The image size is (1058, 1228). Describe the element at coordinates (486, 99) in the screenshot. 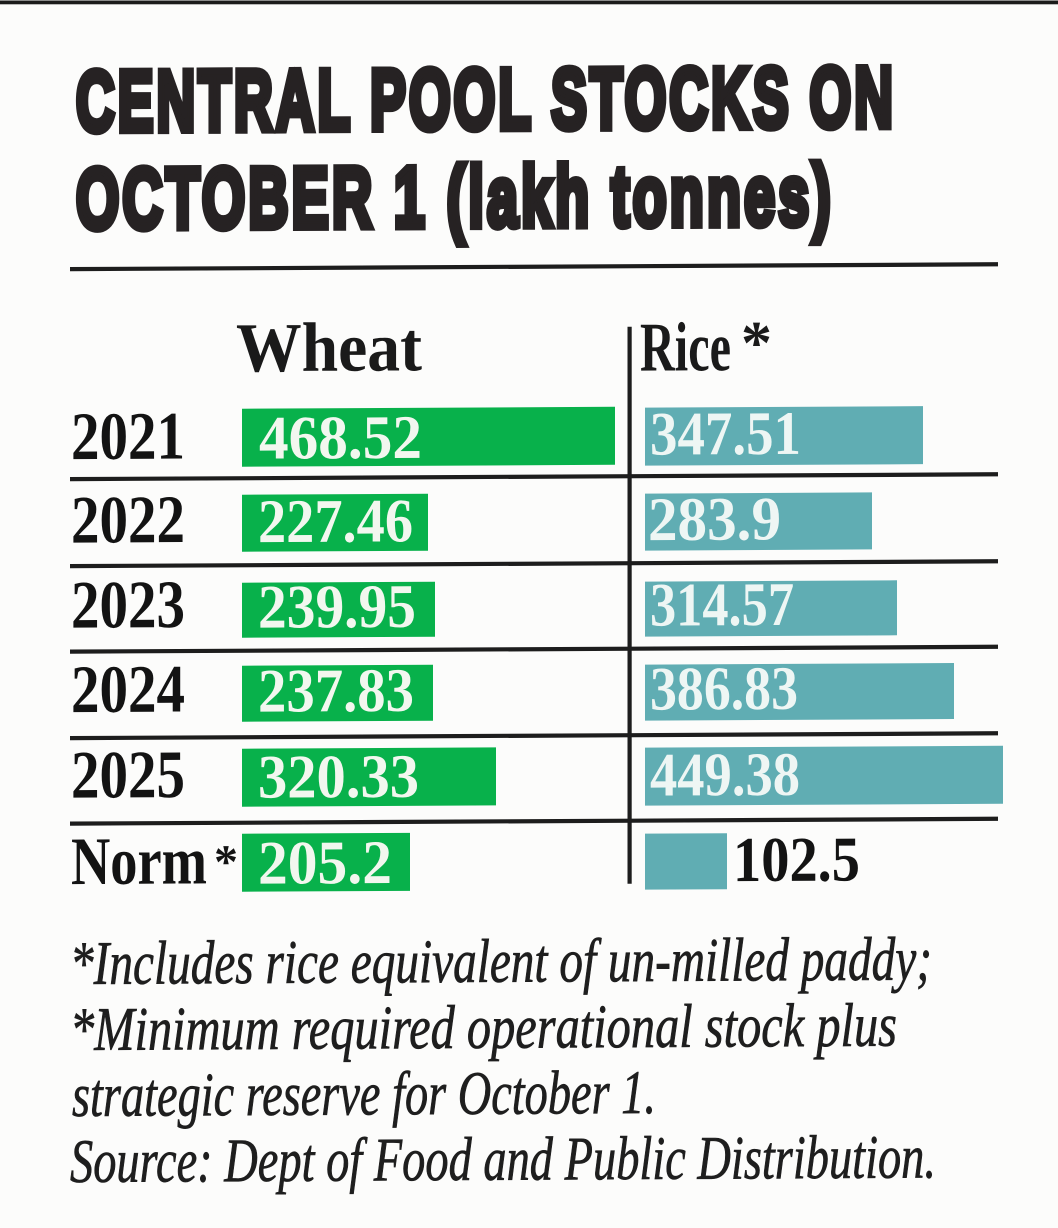

I see `svg-text: CENTRAL POOL STOCKS ON` at that location.